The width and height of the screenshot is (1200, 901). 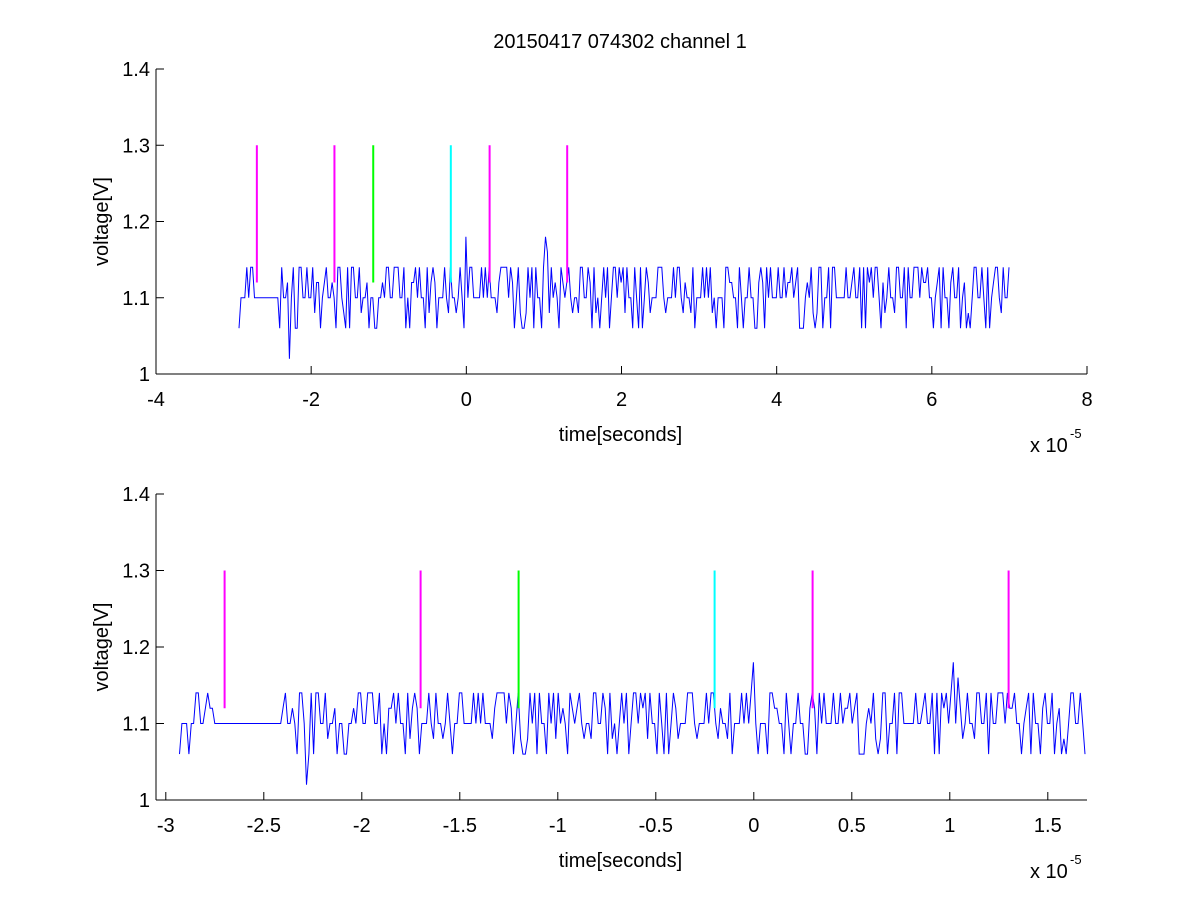 I want to click on x-tick-label: -1.5, so click(x=460, y=826).